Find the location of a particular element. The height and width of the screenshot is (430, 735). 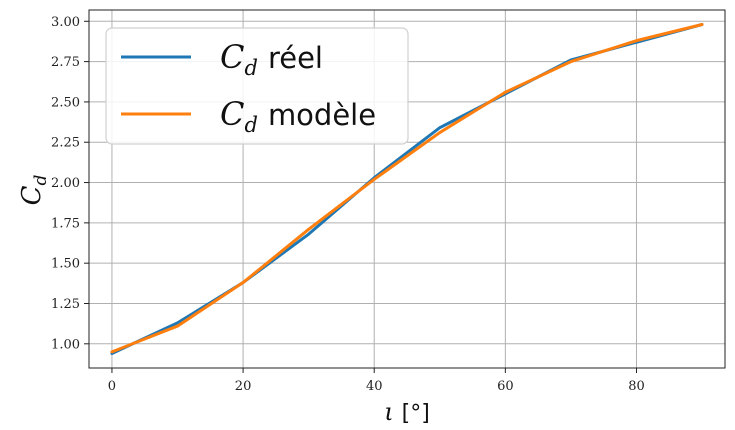

legend-real-subscript: d is located at coordinates (250, 68).